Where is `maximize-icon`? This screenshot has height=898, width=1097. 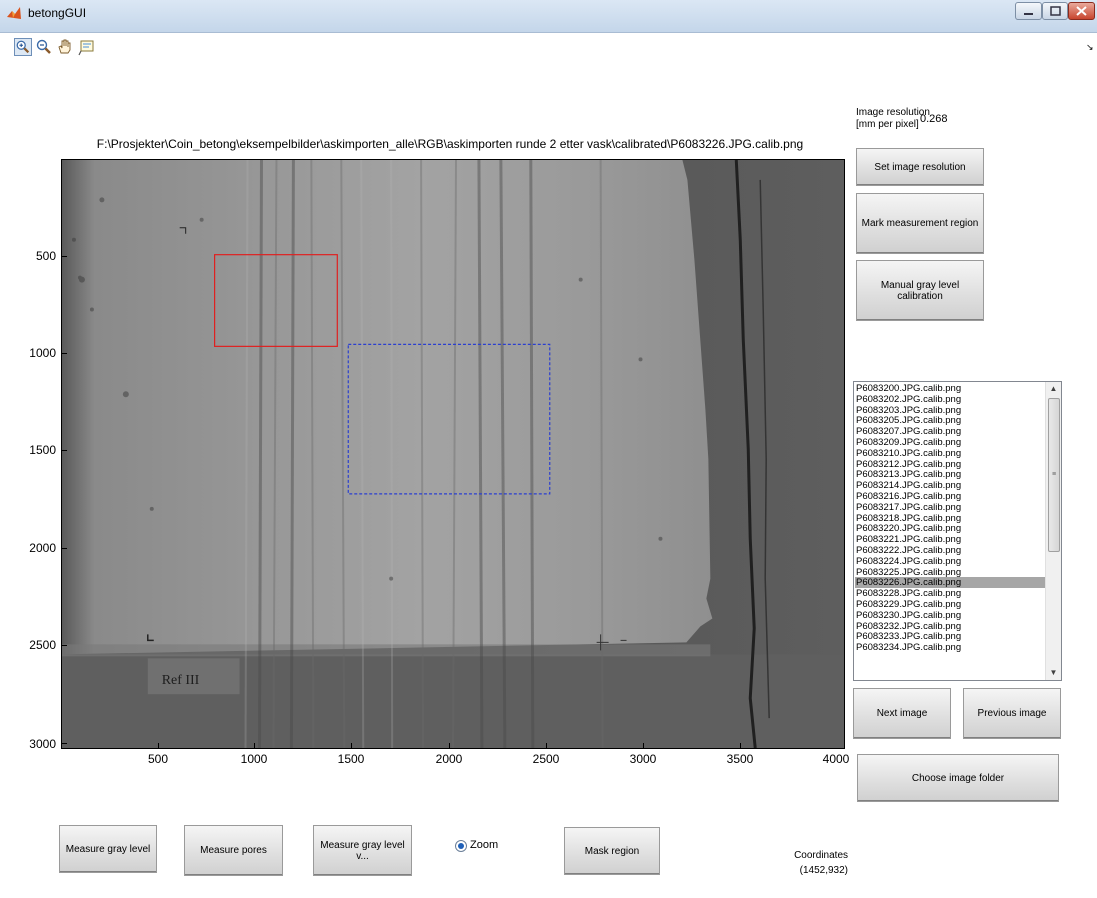
maximize-icon is located at coordinates (1055, 11).